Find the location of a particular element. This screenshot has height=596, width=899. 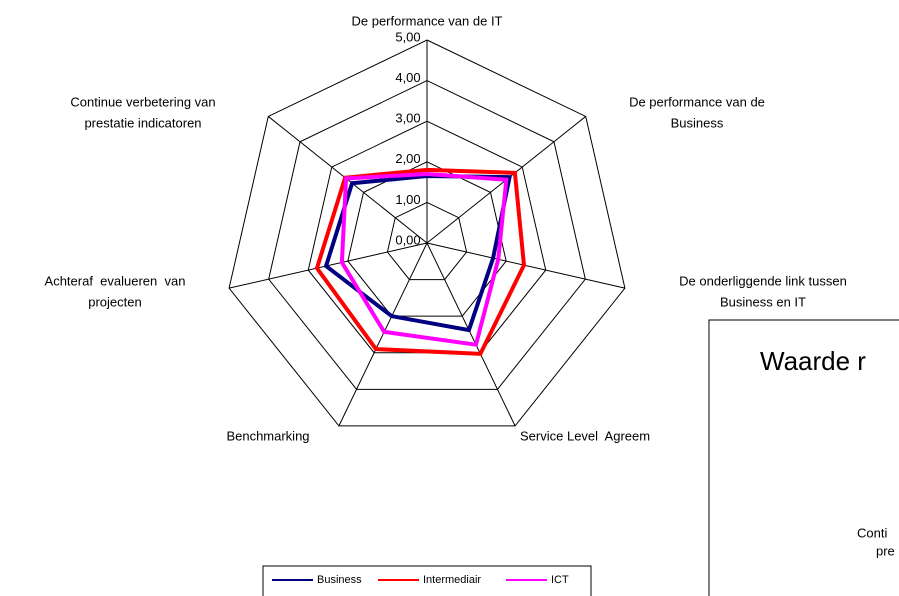

second-chart-label: Conti is located at coordinates (872, 532).